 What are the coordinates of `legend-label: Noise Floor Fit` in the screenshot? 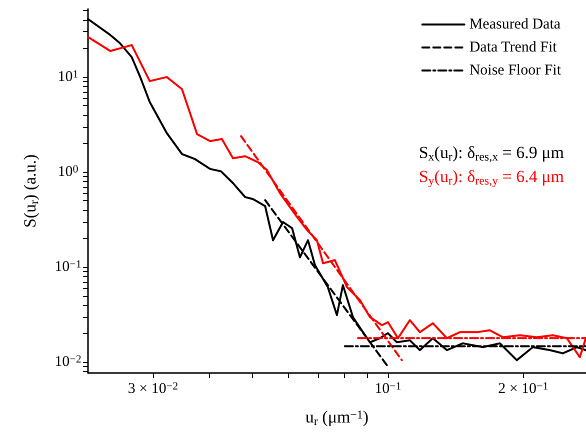 It's located at (515, 70).